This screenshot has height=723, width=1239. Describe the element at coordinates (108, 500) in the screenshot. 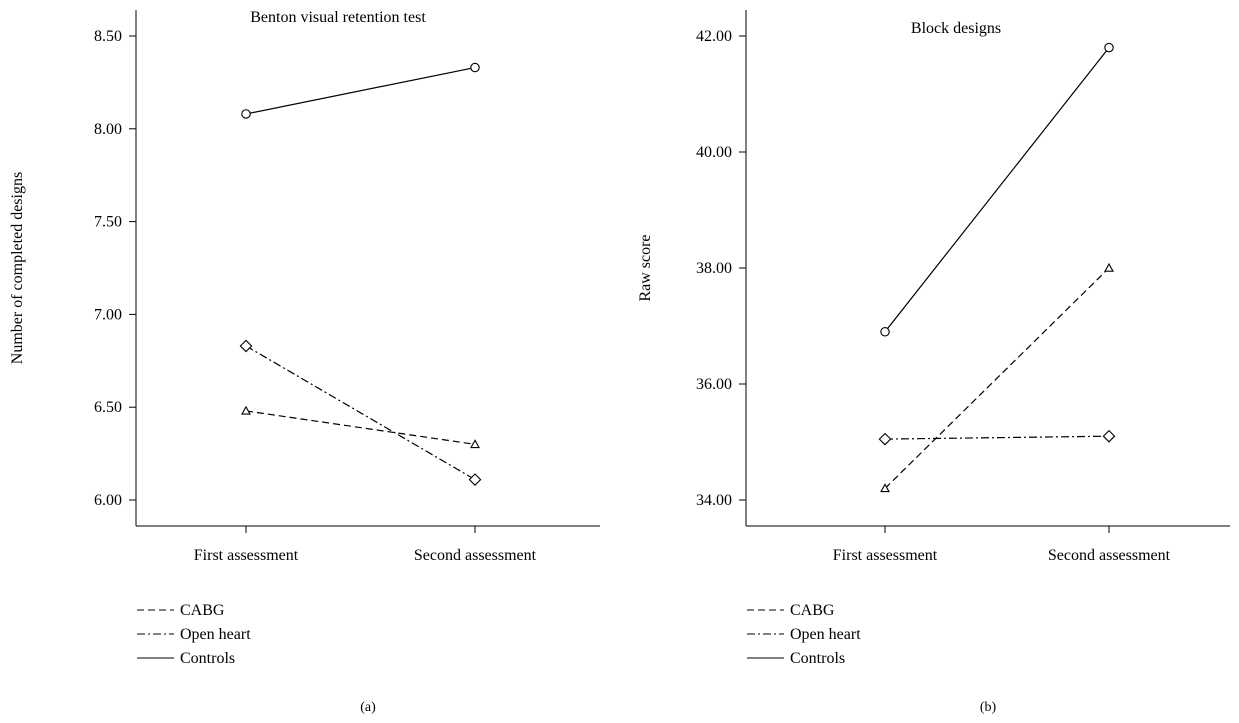

I see `y-tick-label: 6.00` at that location.